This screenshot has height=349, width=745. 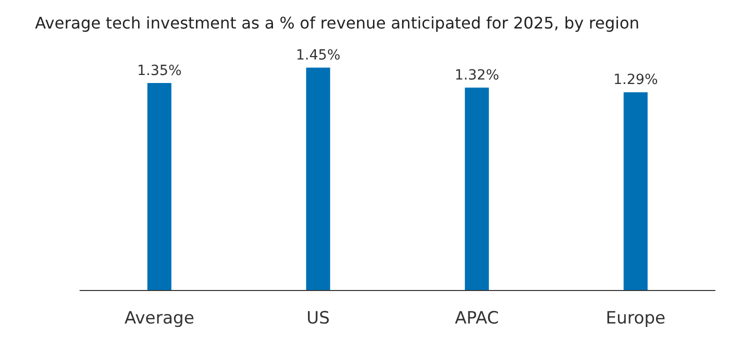 What do you see at coordinates (476, 318) in the screenshot?
I see `x-tick-label: APAC` at bounding box center [476, 318].